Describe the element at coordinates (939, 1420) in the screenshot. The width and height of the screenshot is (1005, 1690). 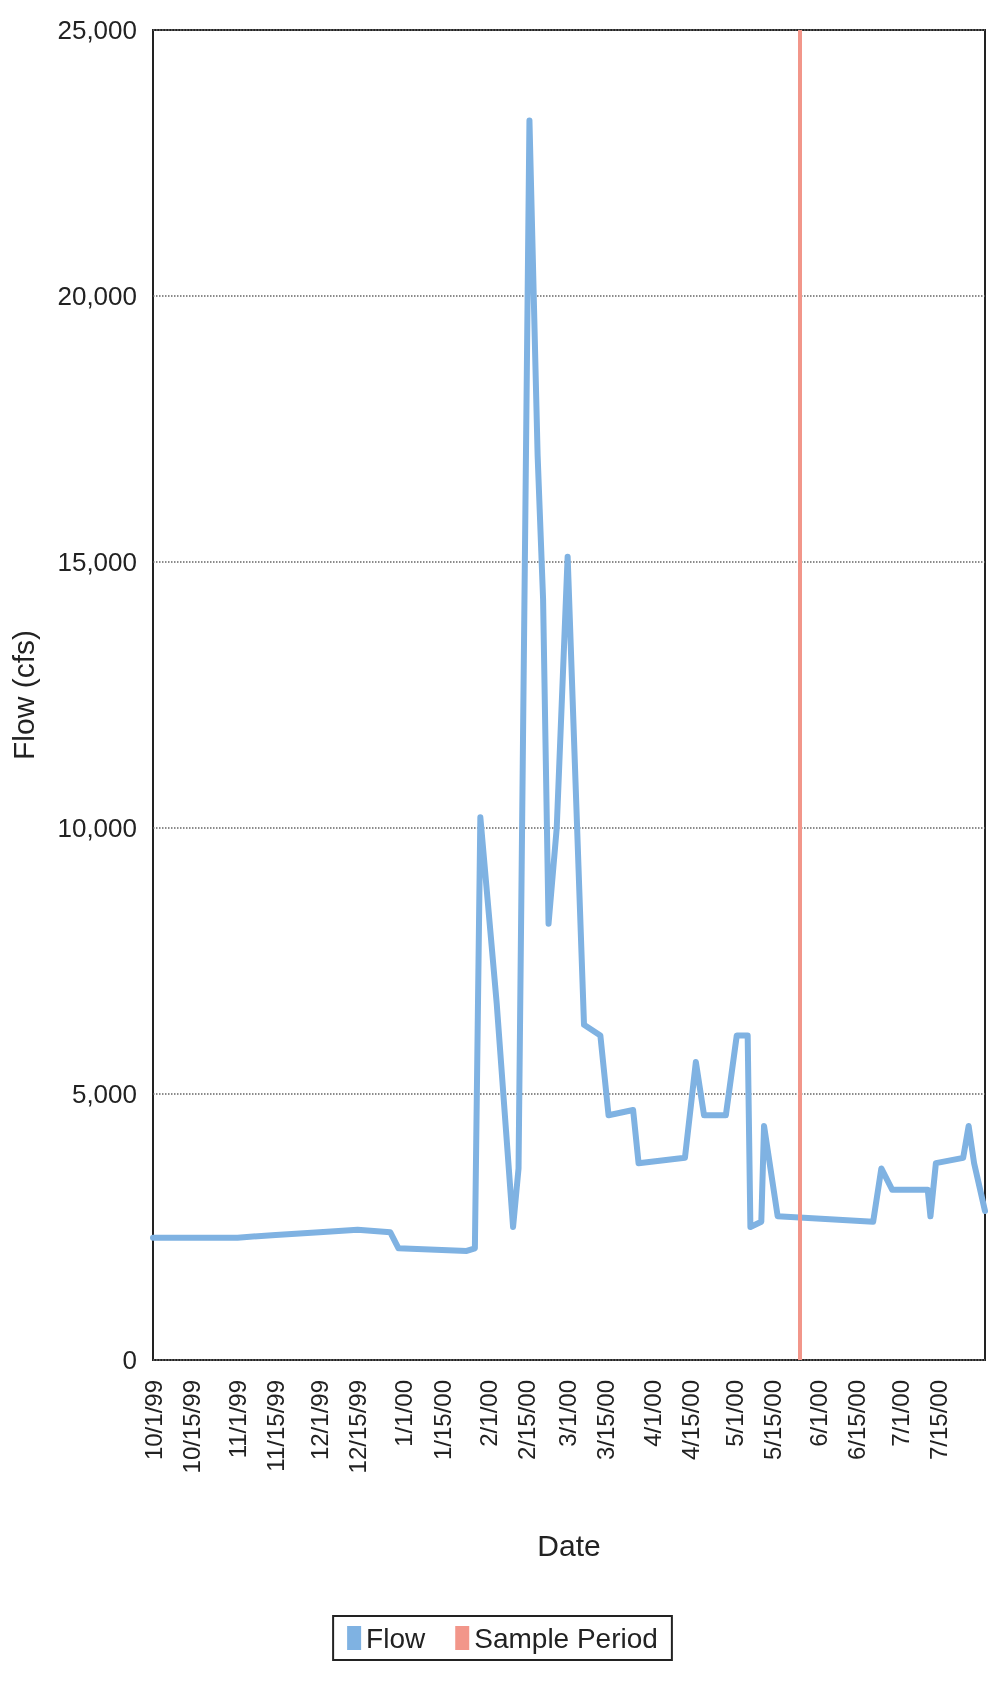
I see `x-tick-label: 7/15/00` at that location.